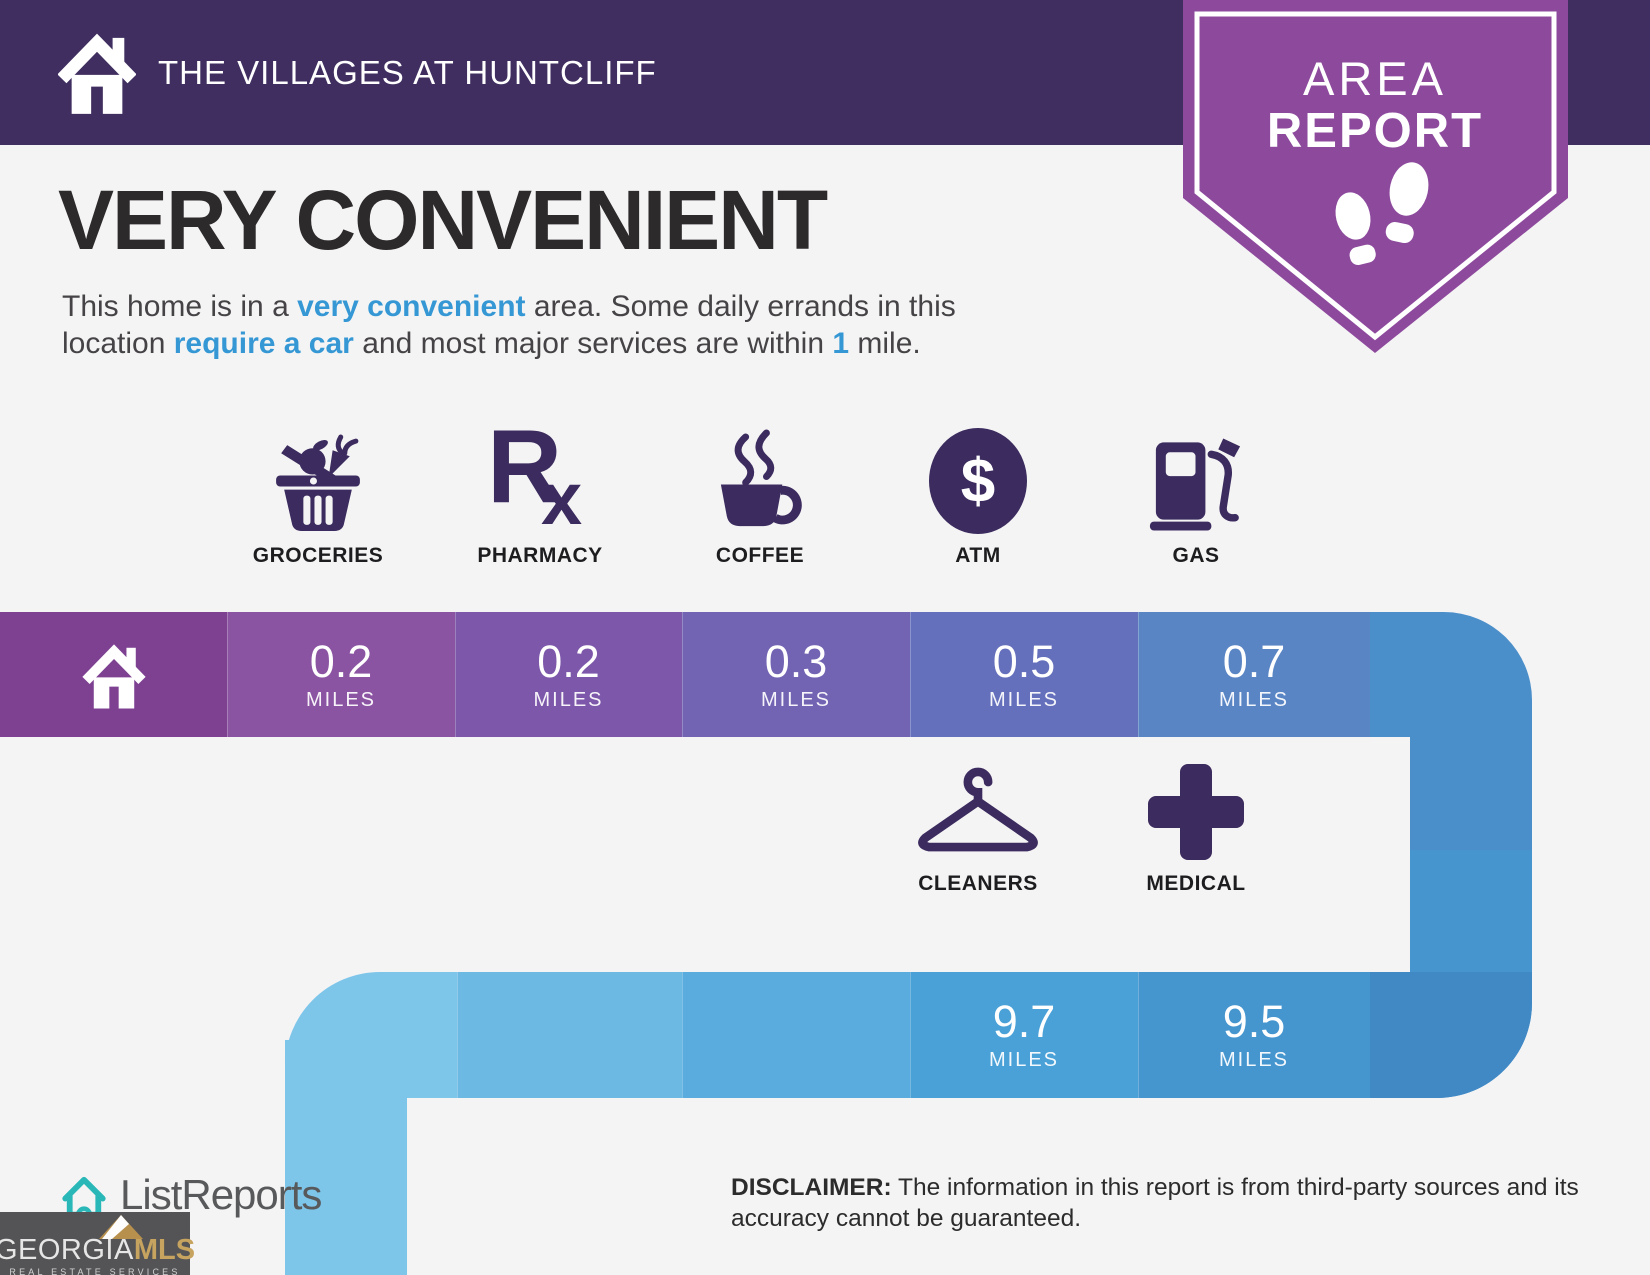  I want to click on dollar-sign: $, so click(978, 481).